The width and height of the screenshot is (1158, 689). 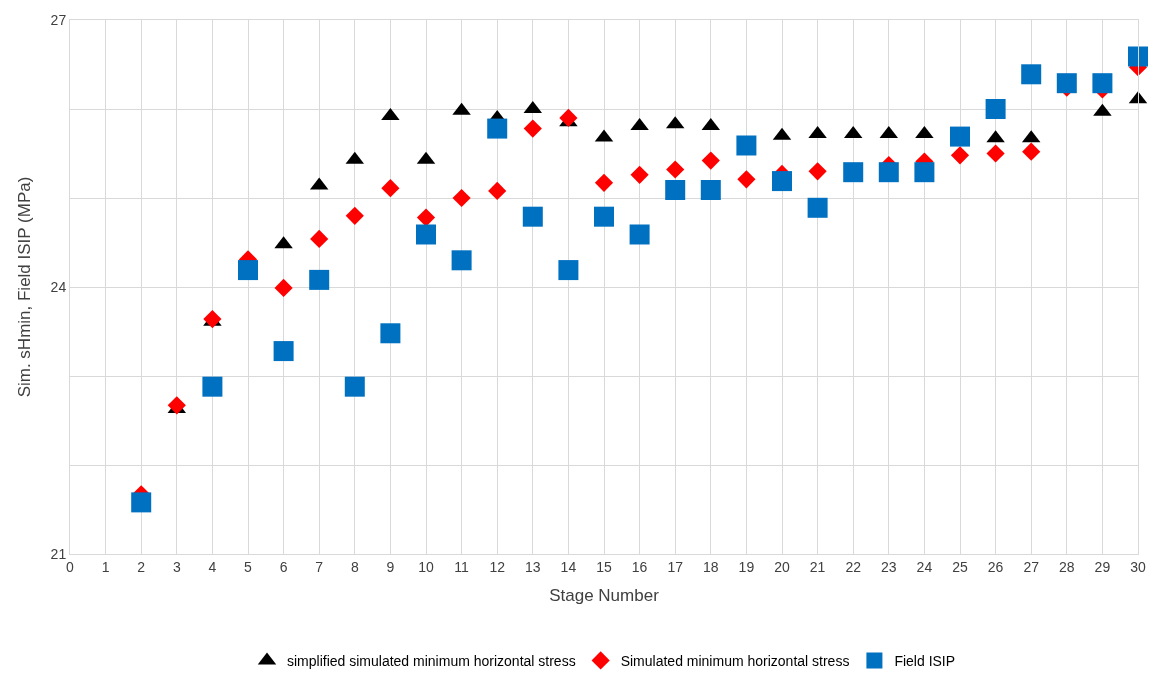 What do you see at coordinates (782, 566) in the screenshot?
I see `x-tick-label: 20` at bounding box center [782, 566].